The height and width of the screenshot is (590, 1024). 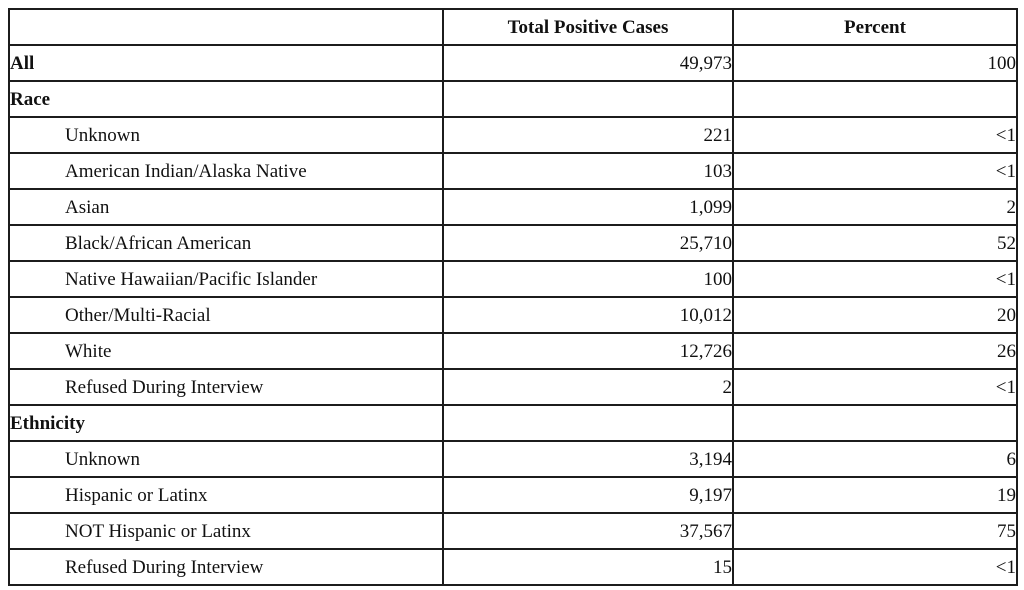 What do you see at coordinates (875, 315) in the screenshot?
I see `row-percent-cell: 20` at bounding box center [875, 315].